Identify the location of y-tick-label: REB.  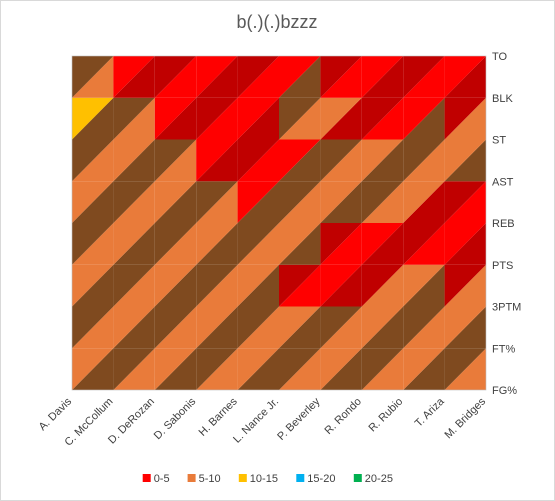
(503, 224).